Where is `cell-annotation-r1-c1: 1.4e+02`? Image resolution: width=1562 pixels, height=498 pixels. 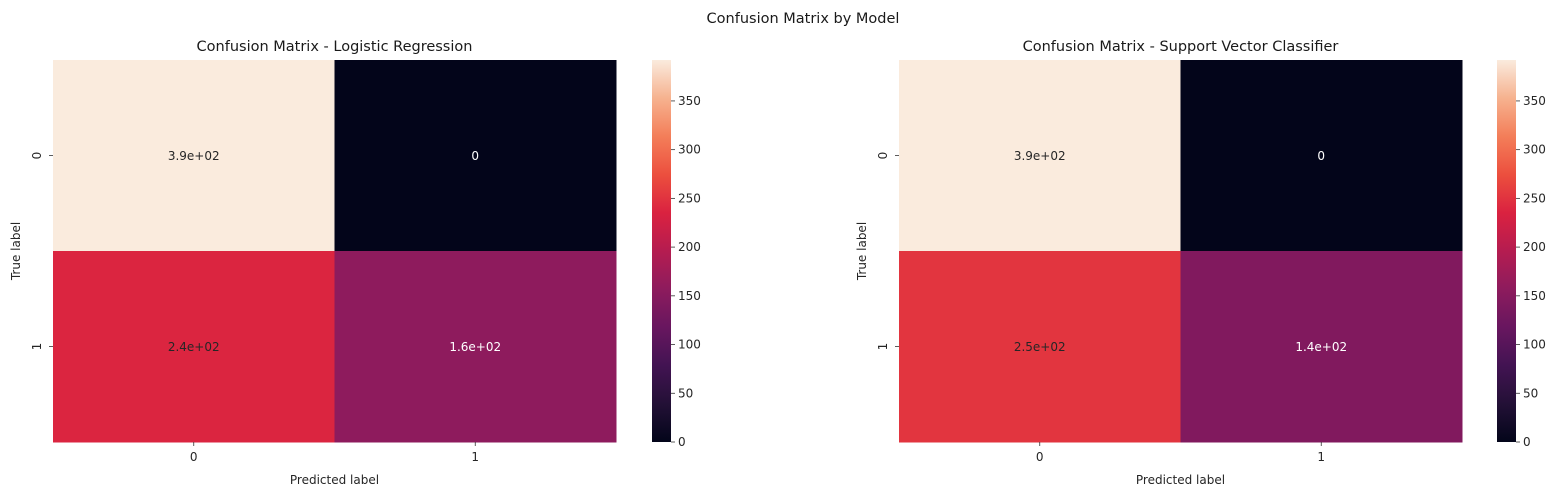 cell-annotation-r1-c1: 1.4e+02 is located at coordinates (1321, 347).